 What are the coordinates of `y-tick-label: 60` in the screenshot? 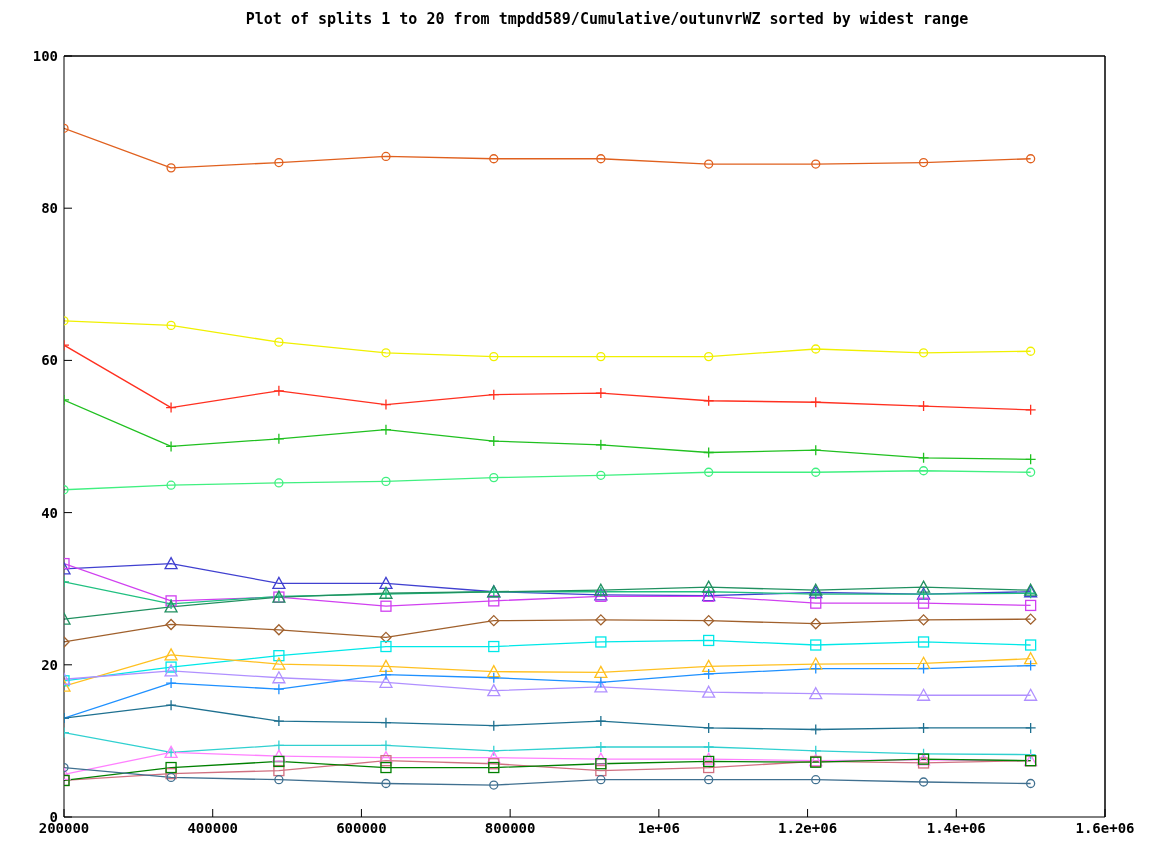 It's located at (49, 360).